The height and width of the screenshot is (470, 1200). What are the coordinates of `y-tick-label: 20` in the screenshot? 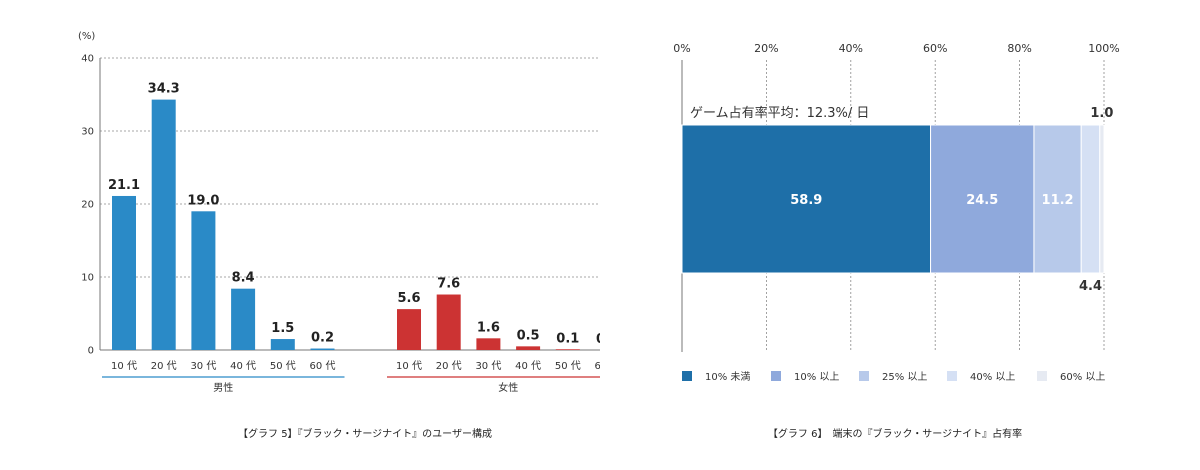 It's located at (87, 205).